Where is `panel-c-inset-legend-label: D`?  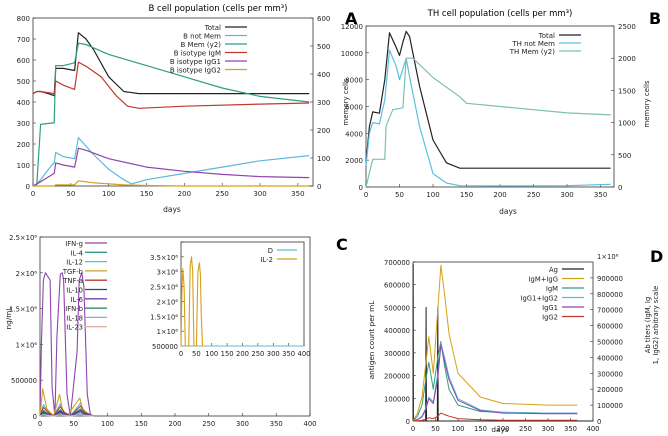
panel-c-inset-legend-label: D is located at coordinates (270, 251).